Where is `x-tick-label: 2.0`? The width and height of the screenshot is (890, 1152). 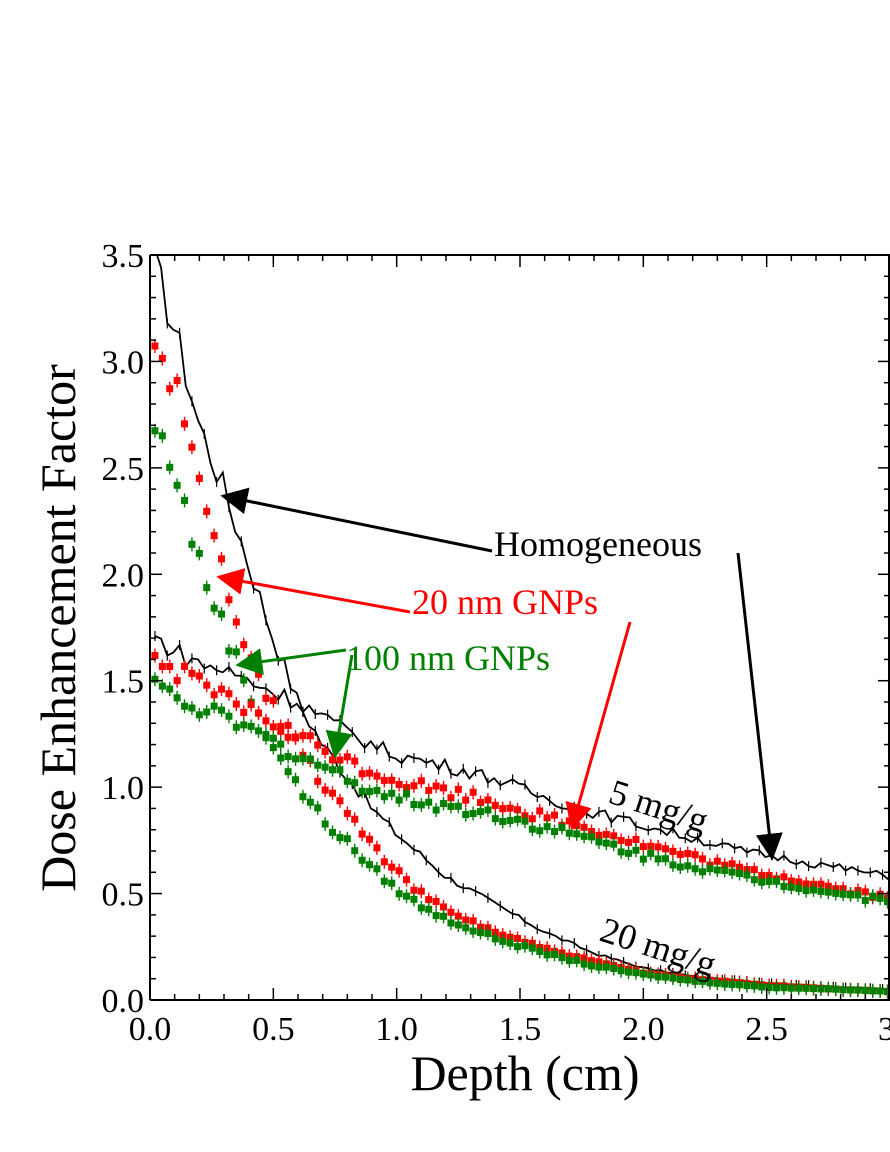 x-tick-label: 2.0 is located at coordinates (643, 1029).